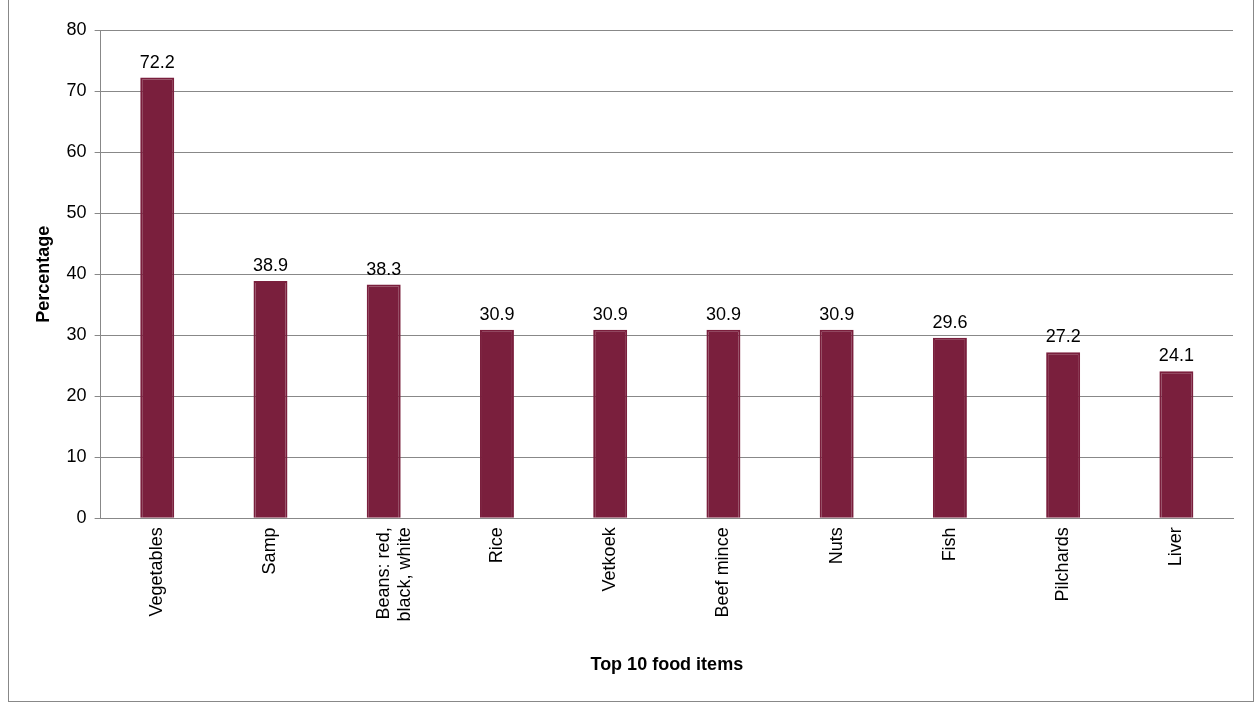 Image resolution: width=1256 pixels, height=706 pixels. What do you see at coordinates (495, 545) in the screenshot?
I see `x-tick-label: Rice` at bounding box center [495, 545].